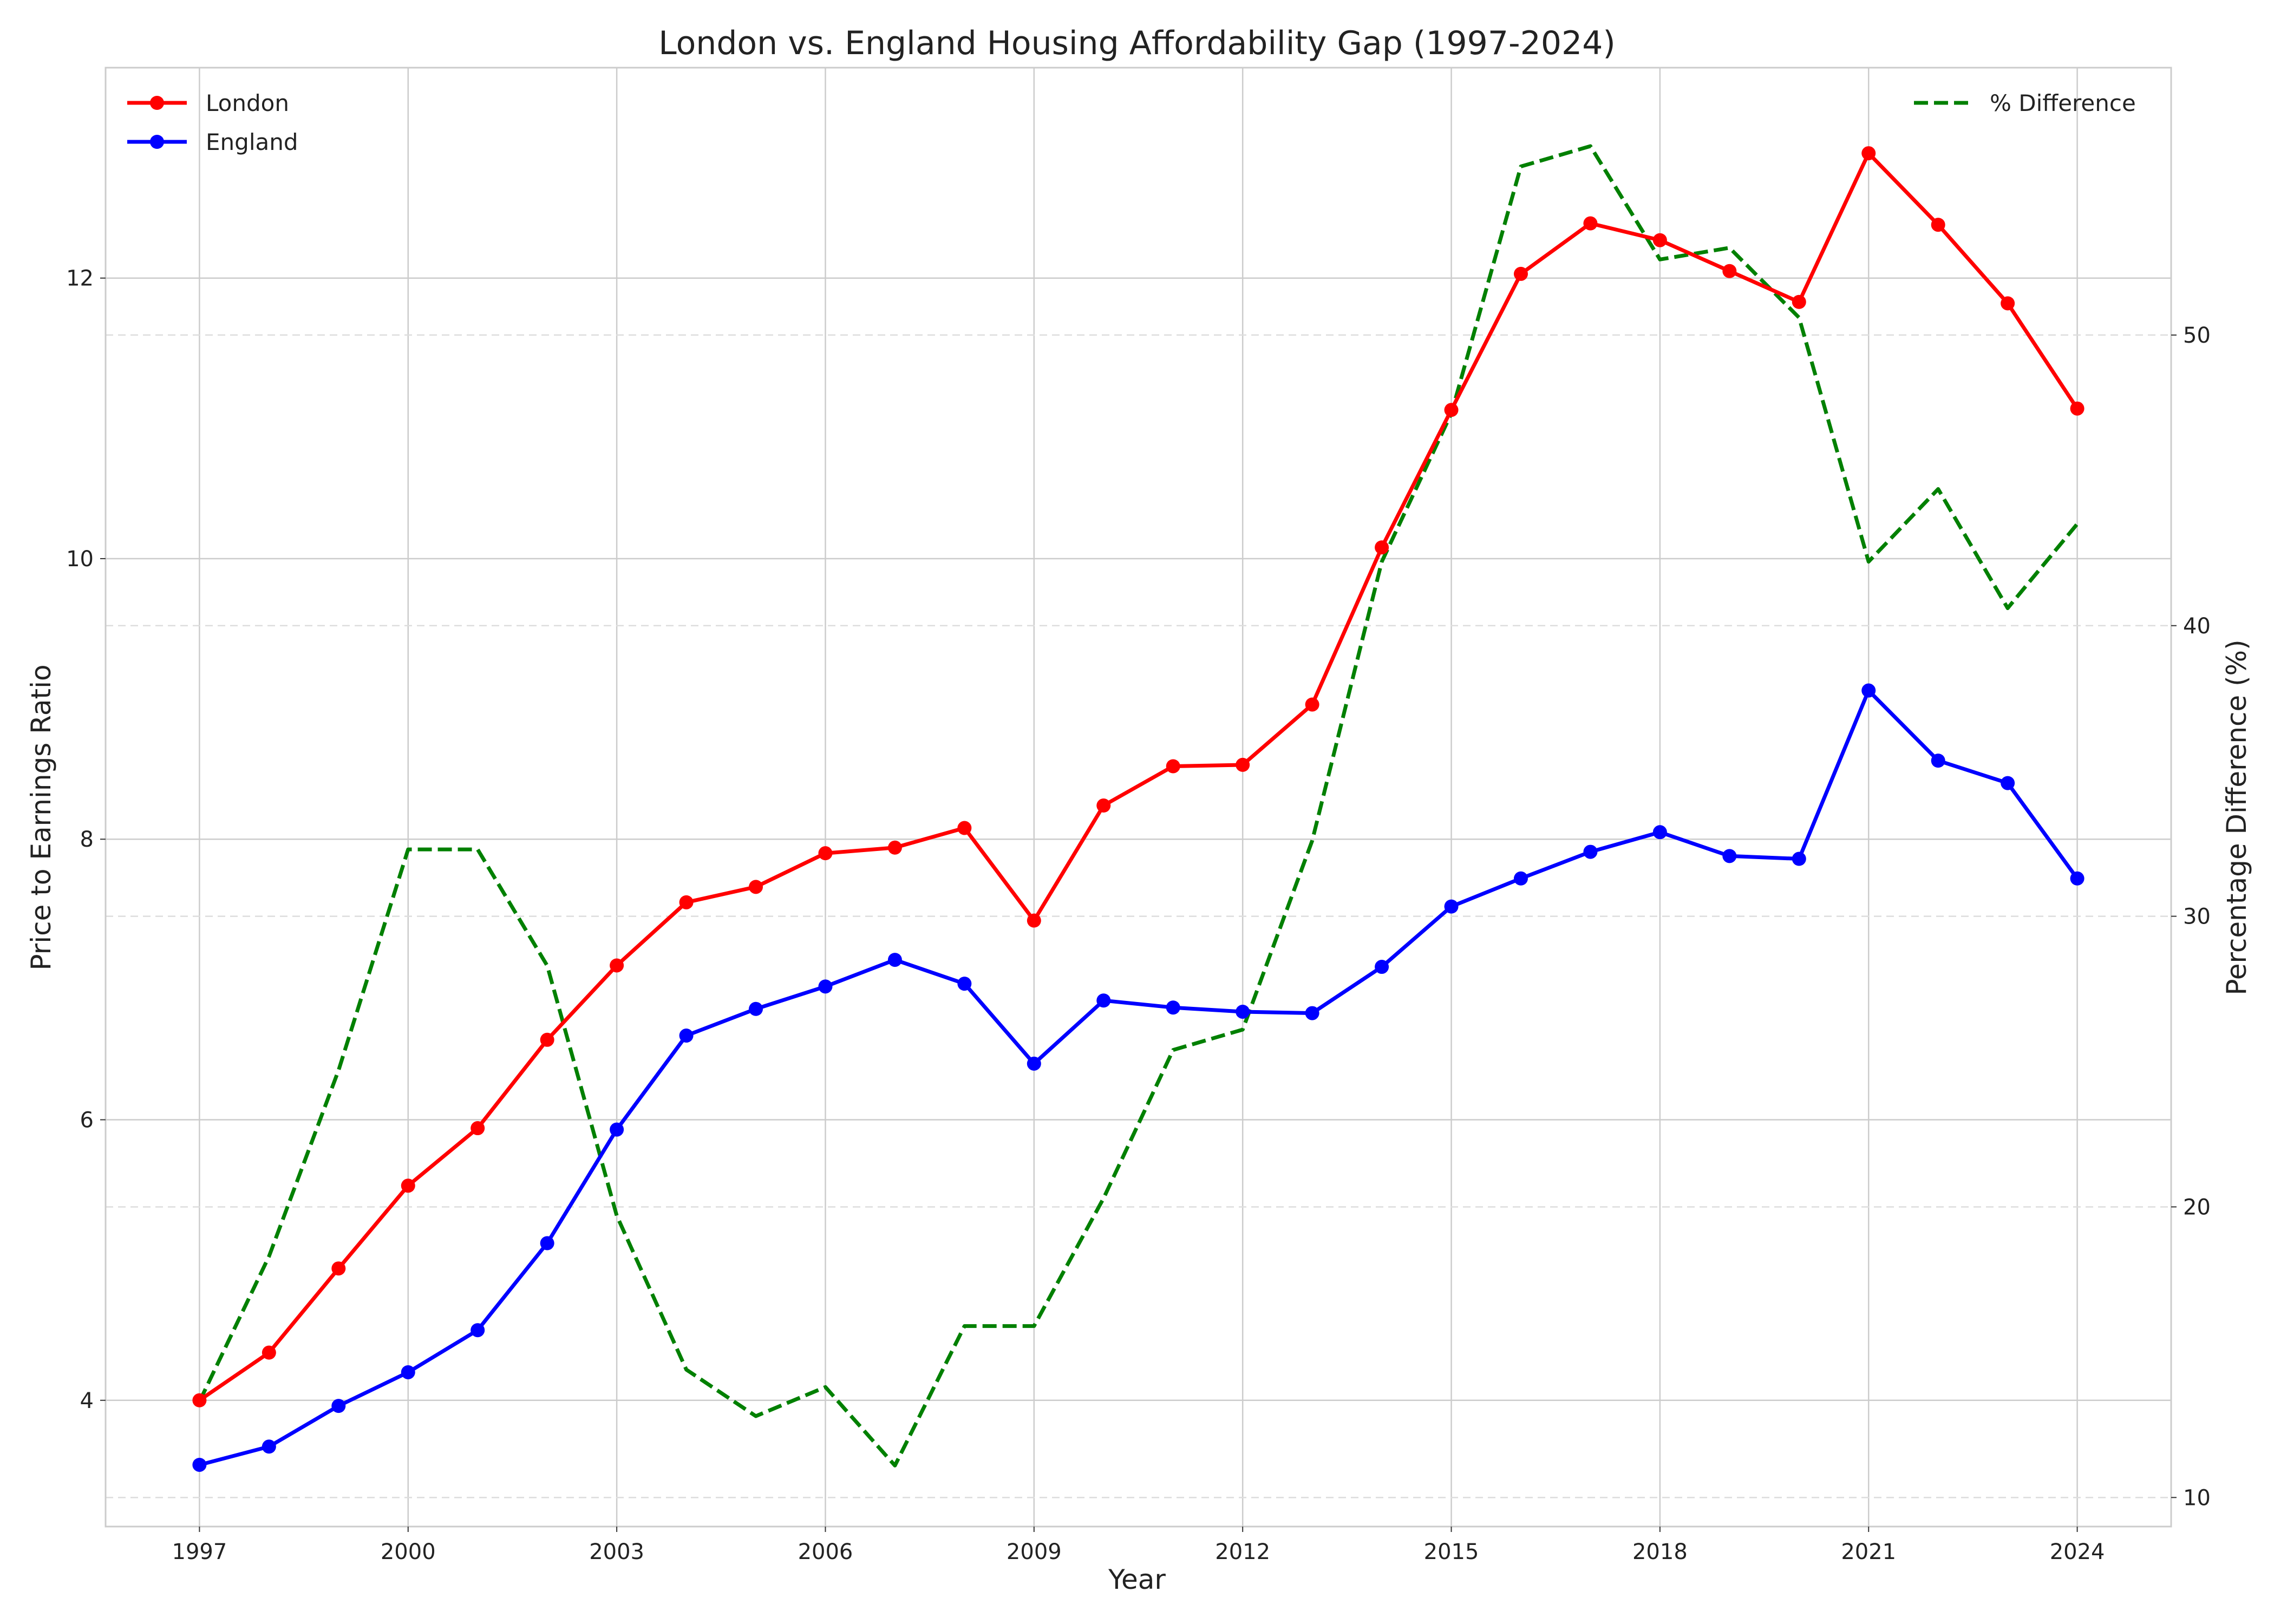 The width and height of the screenshot is (2274, 1624). I want to click on y2-tick-label: 40, so click(2197, 626).